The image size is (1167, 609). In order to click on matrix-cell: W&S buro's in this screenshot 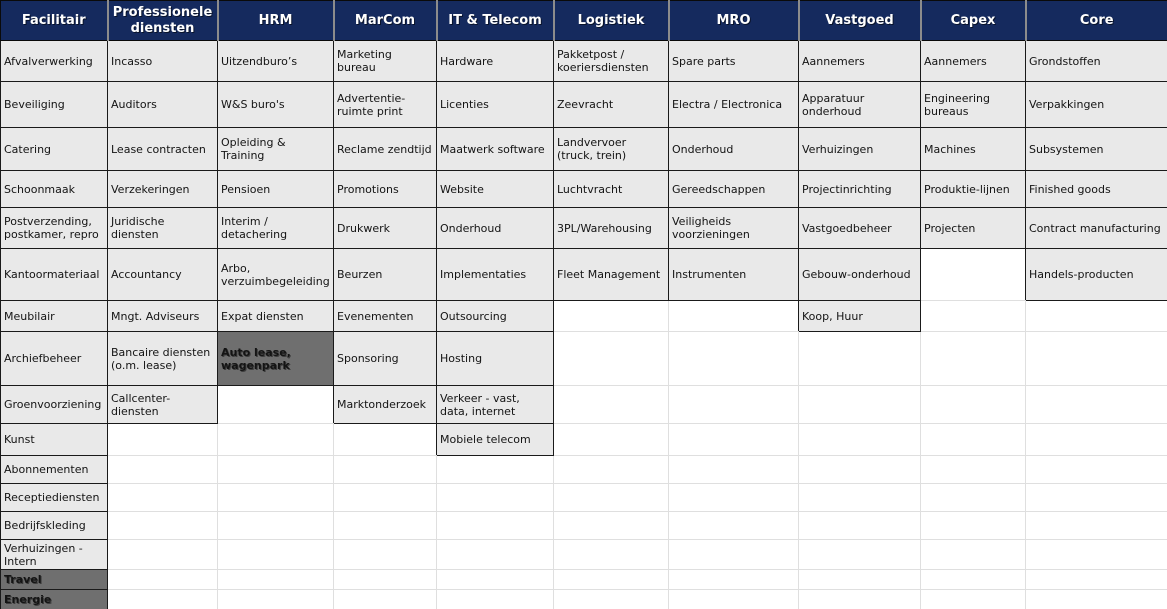, I will do `click(275, 104)`.